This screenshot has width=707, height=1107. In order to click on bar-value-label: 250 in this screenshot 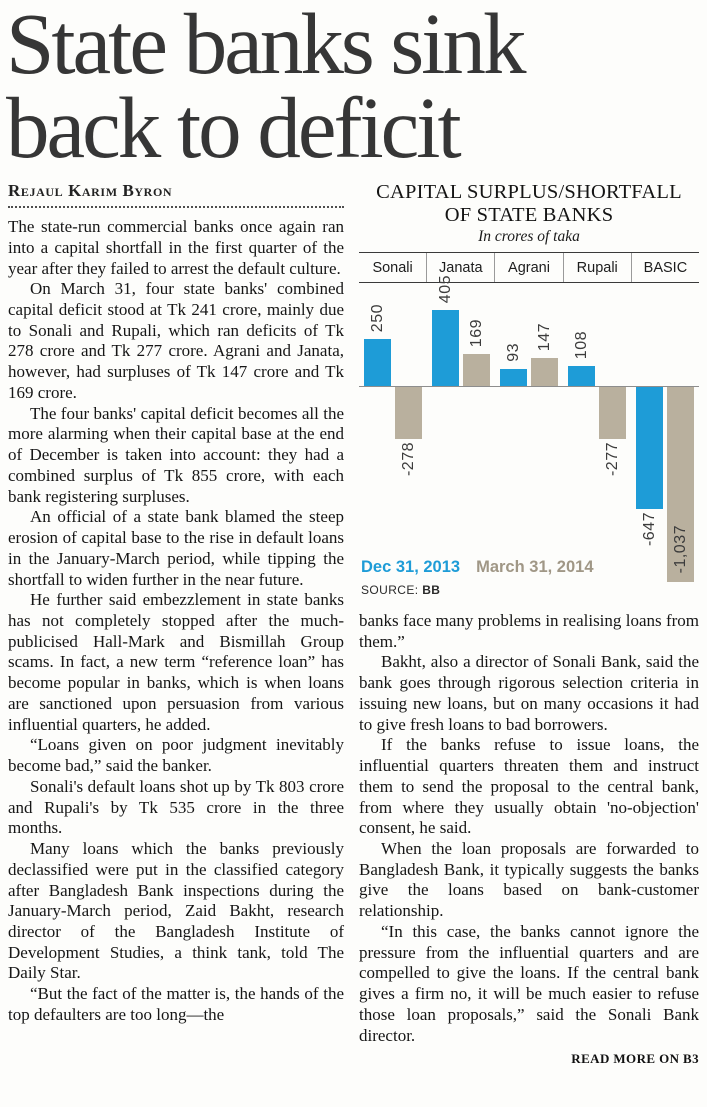, I will do `click(377, 317)`.